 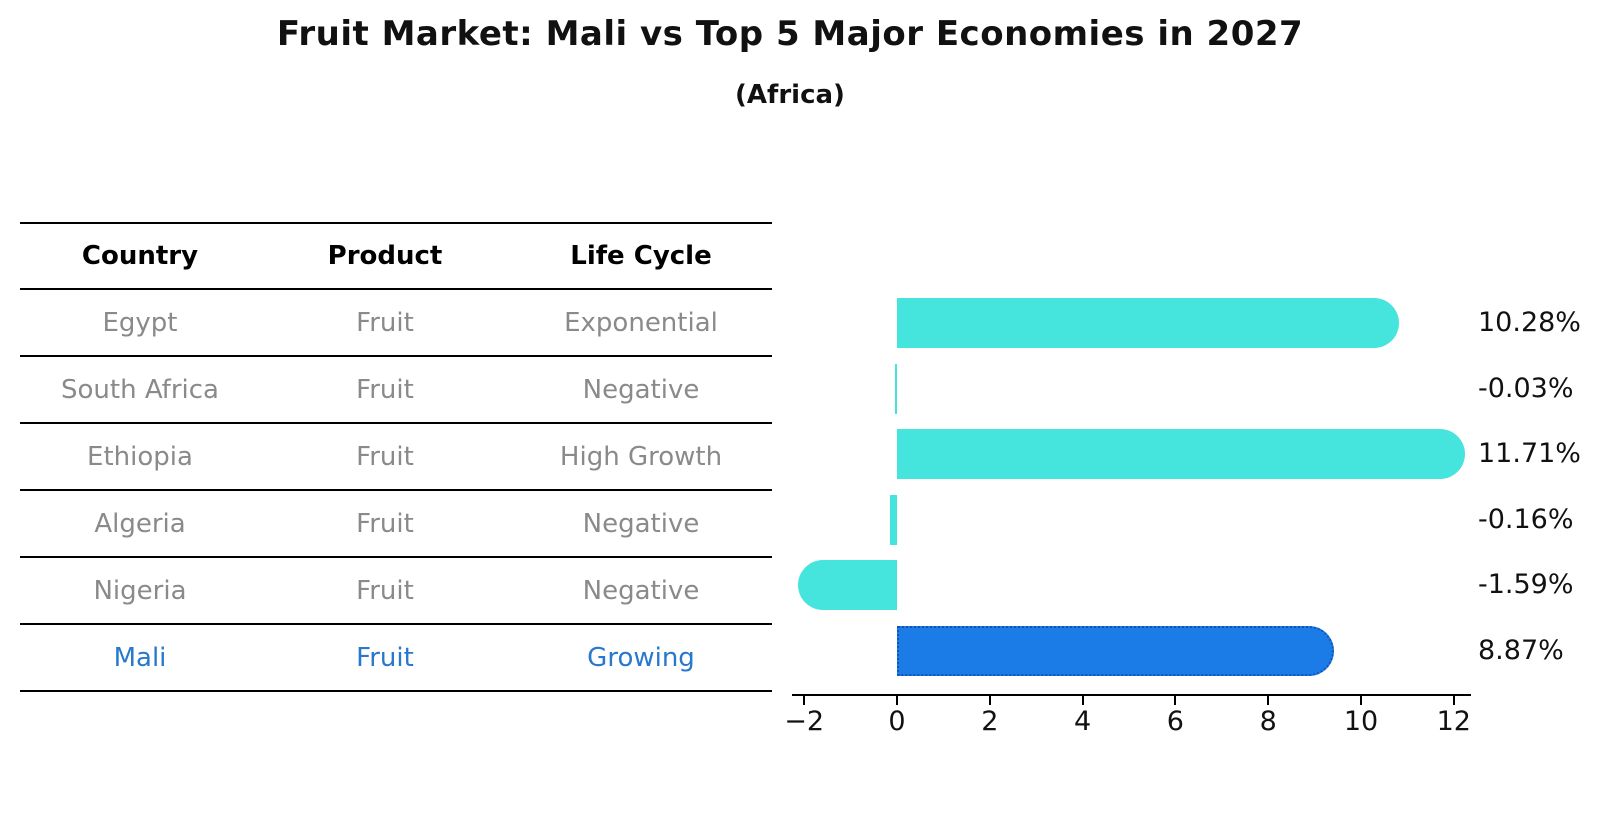 I want to click on table-row-mali: Mali Fruit Growing, so click(x=396, y=658).